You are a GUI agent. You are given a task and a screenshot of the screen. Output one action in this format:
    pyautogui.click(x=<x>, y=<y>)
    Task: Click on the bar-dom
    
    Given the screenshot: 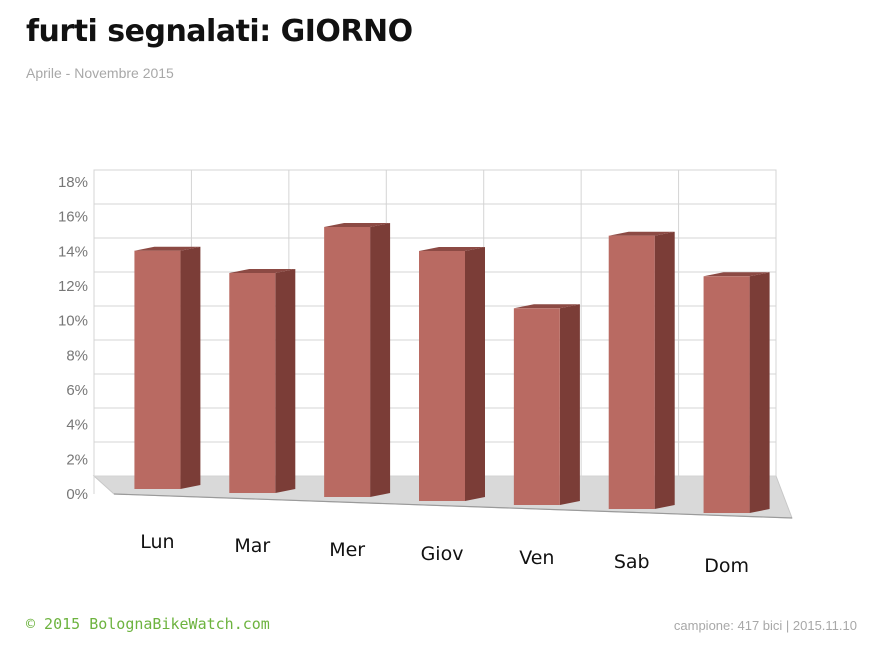 What is the action you would take?
    pyautogui.click(x=736, y=392)
    